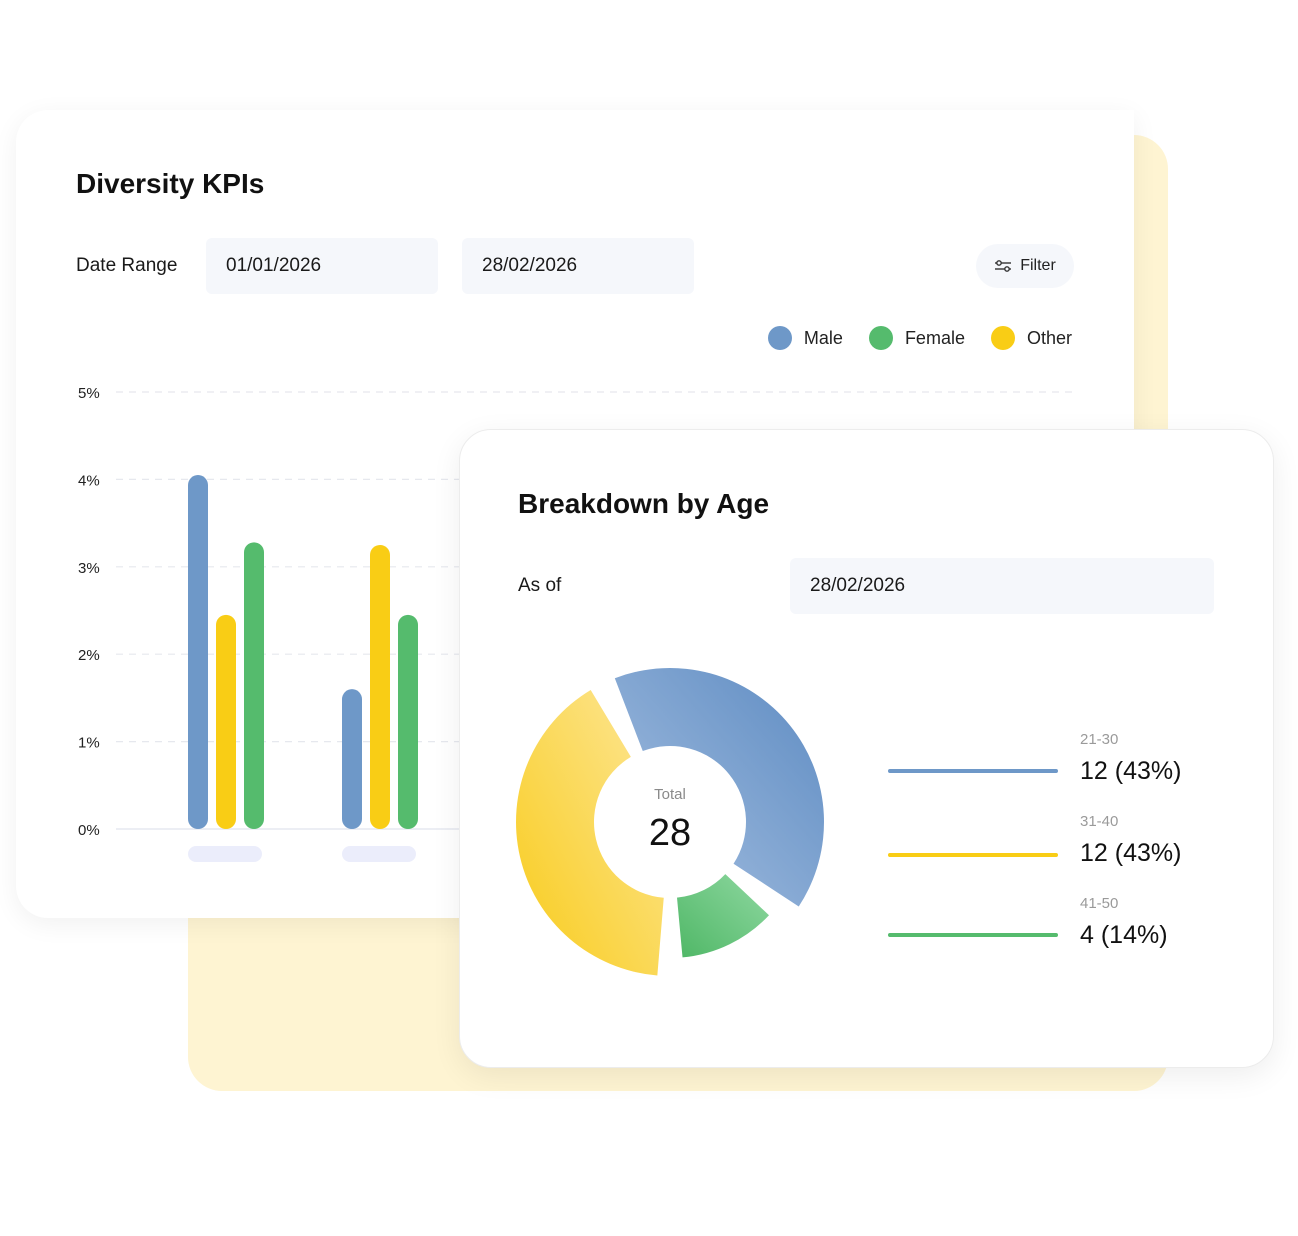 This screenshot has width=1298, height=1236. I want to click on filter-button: Filter, so click(1025, 266).